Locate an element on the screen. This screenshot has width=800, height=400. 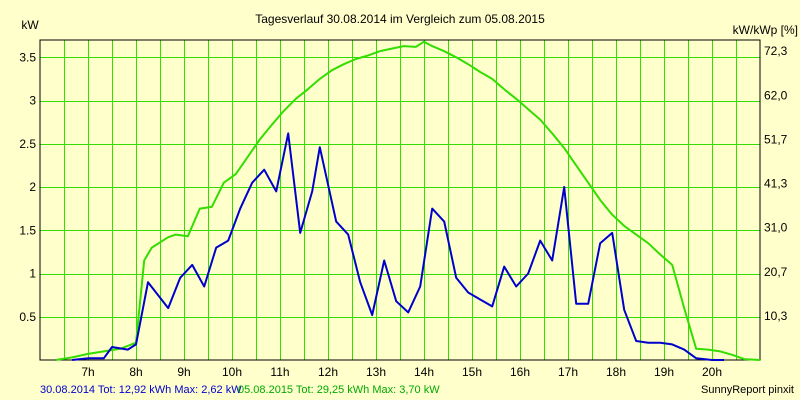
x-tick-label: 11h is located at coordinates (279, 372).